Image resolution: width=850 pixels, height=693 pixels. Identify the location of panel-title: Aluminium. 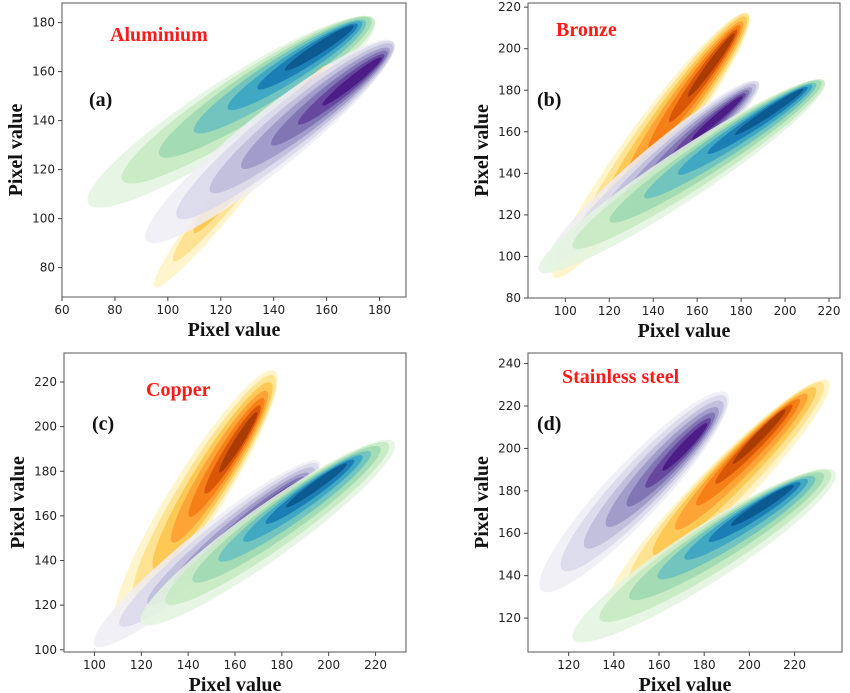
(159, 35).